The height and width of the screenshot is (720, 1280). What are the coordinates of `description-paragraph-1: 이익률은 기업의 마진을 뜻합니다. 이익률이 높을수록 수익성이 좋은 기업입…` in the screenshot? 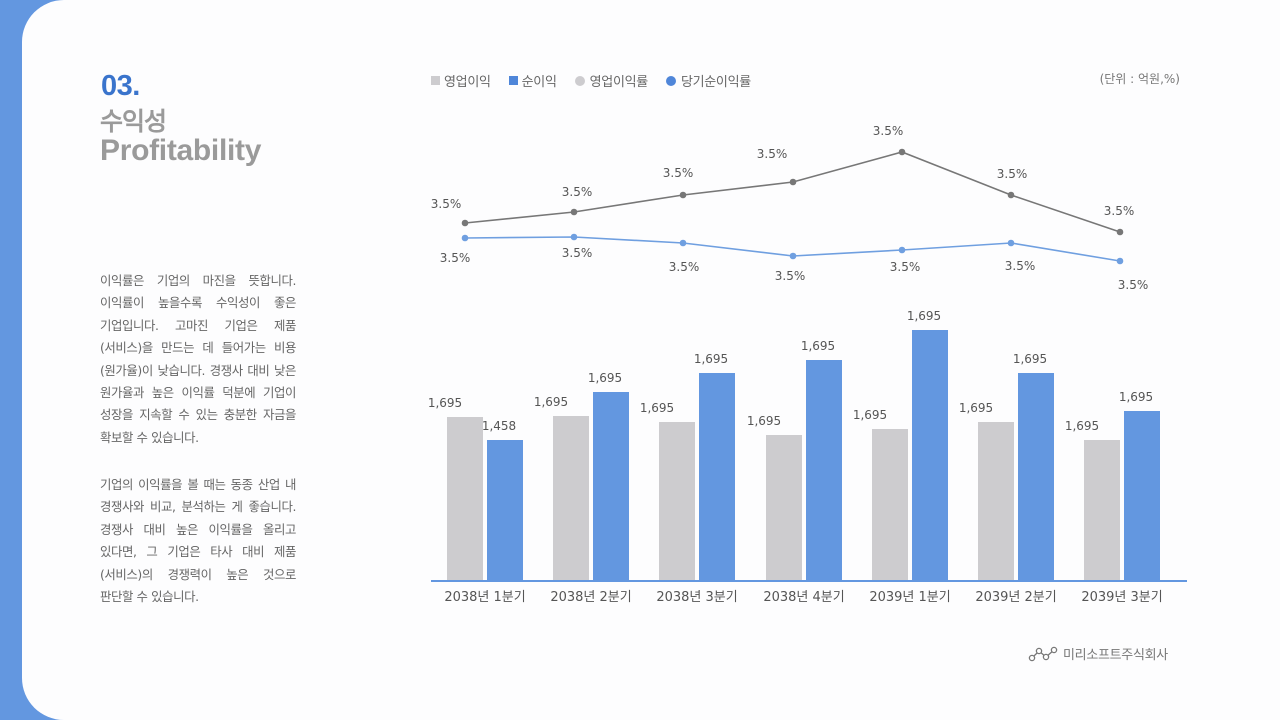 It's located at (198, 359).